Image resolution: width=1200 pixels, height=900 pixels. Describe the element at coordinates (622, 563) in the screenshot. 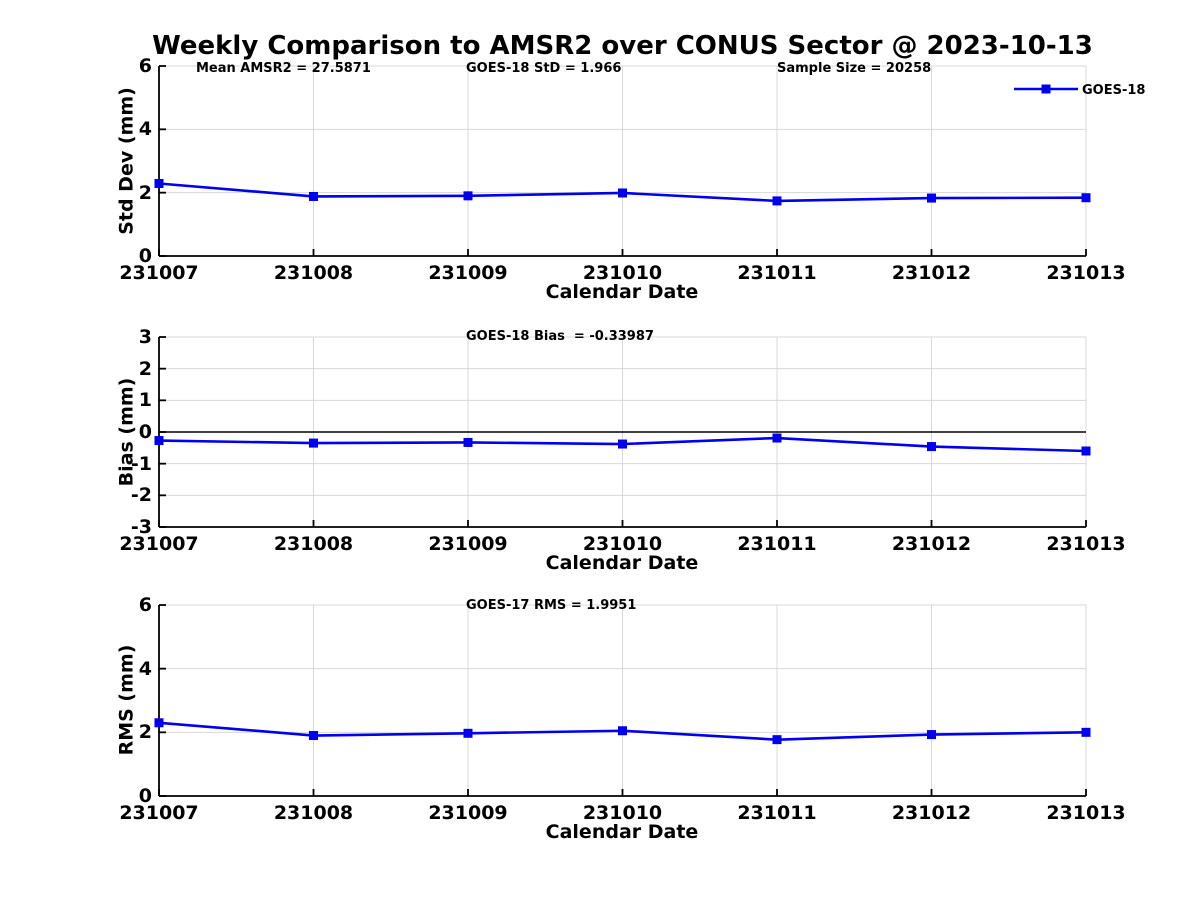

I see `x-axis-label-bias: Calendar Date` at that location.